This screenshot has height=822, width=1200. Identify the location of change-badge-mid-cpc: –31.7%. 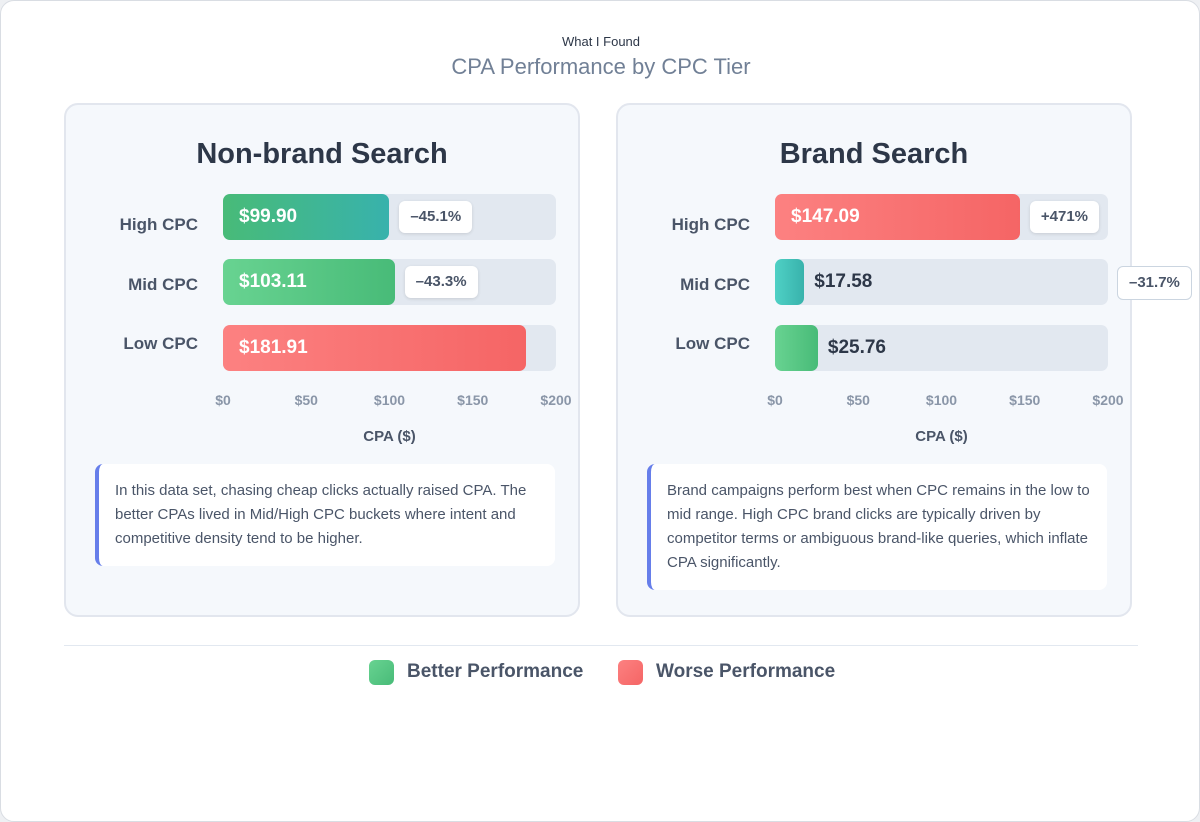
(1154, 283).